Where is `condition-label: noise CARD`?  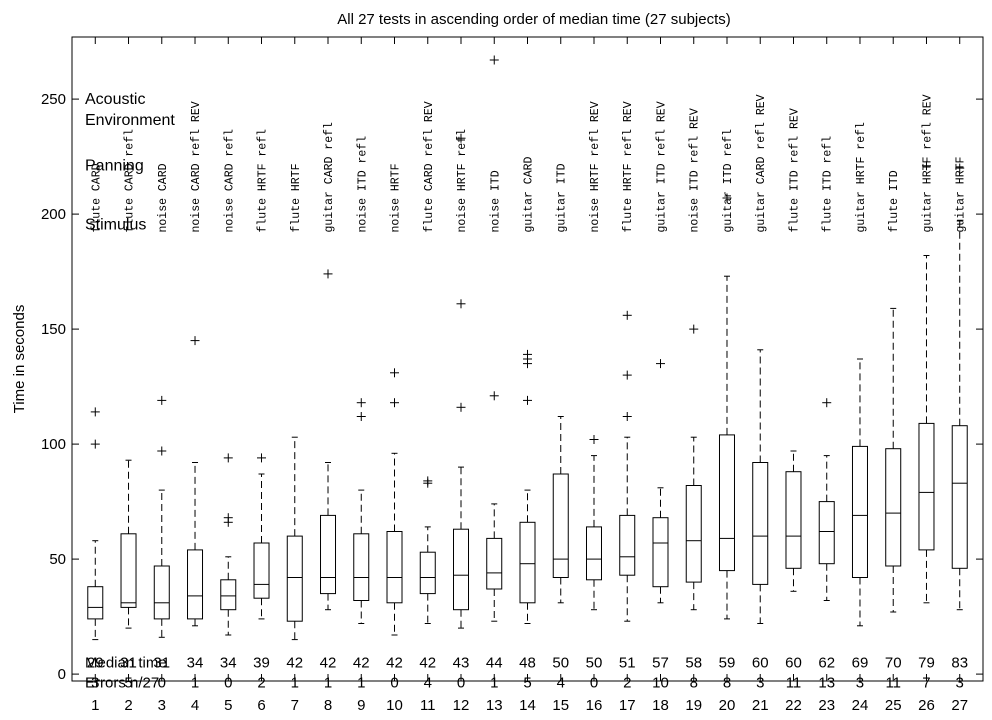 condition-label: noise CARD is located at coordinates (163, 197).